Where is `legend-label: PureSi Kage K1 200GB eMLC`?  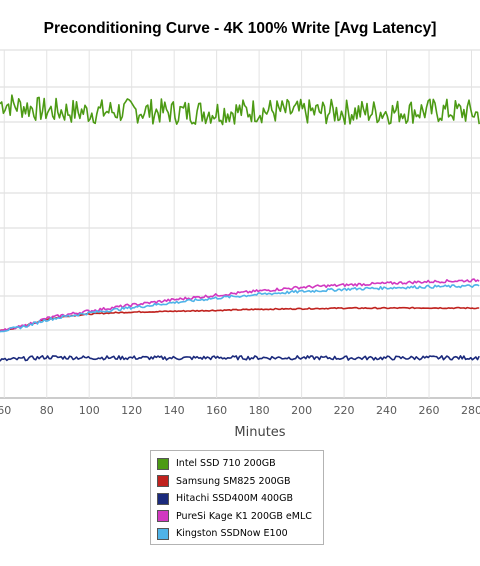 legend-label: PureSi Kage K1 200GB eMLC is located at coordinates (244, 516).